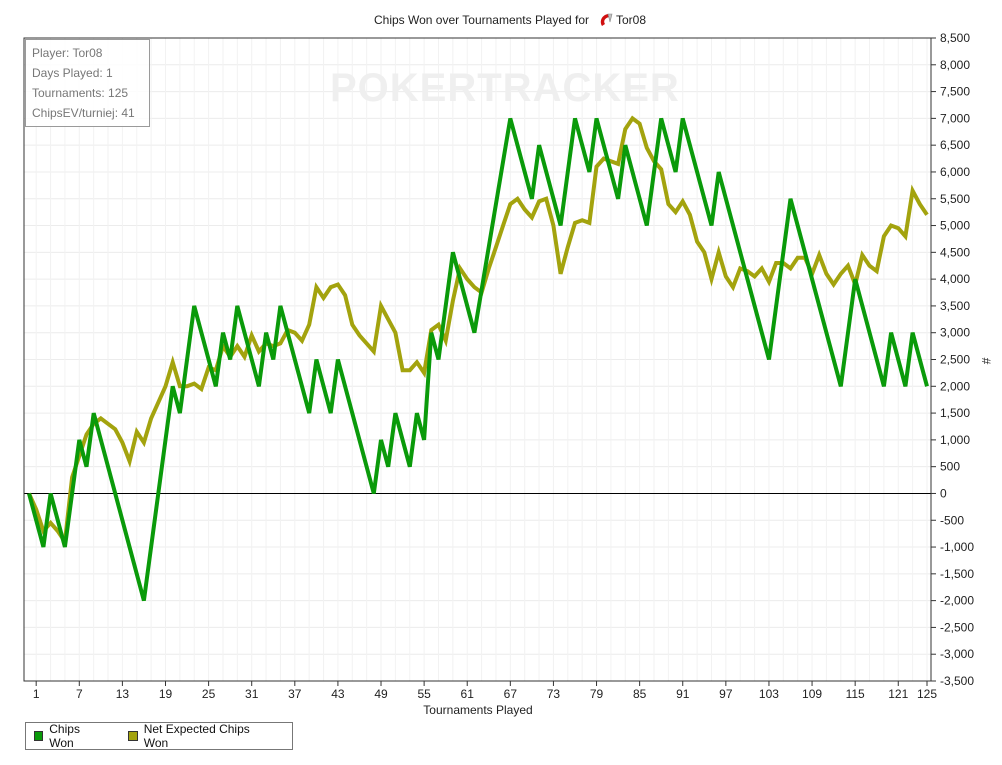 This screenshot has width=1002, height=765. I want to click on y-tick-label: 4,000, so click(955, 279).